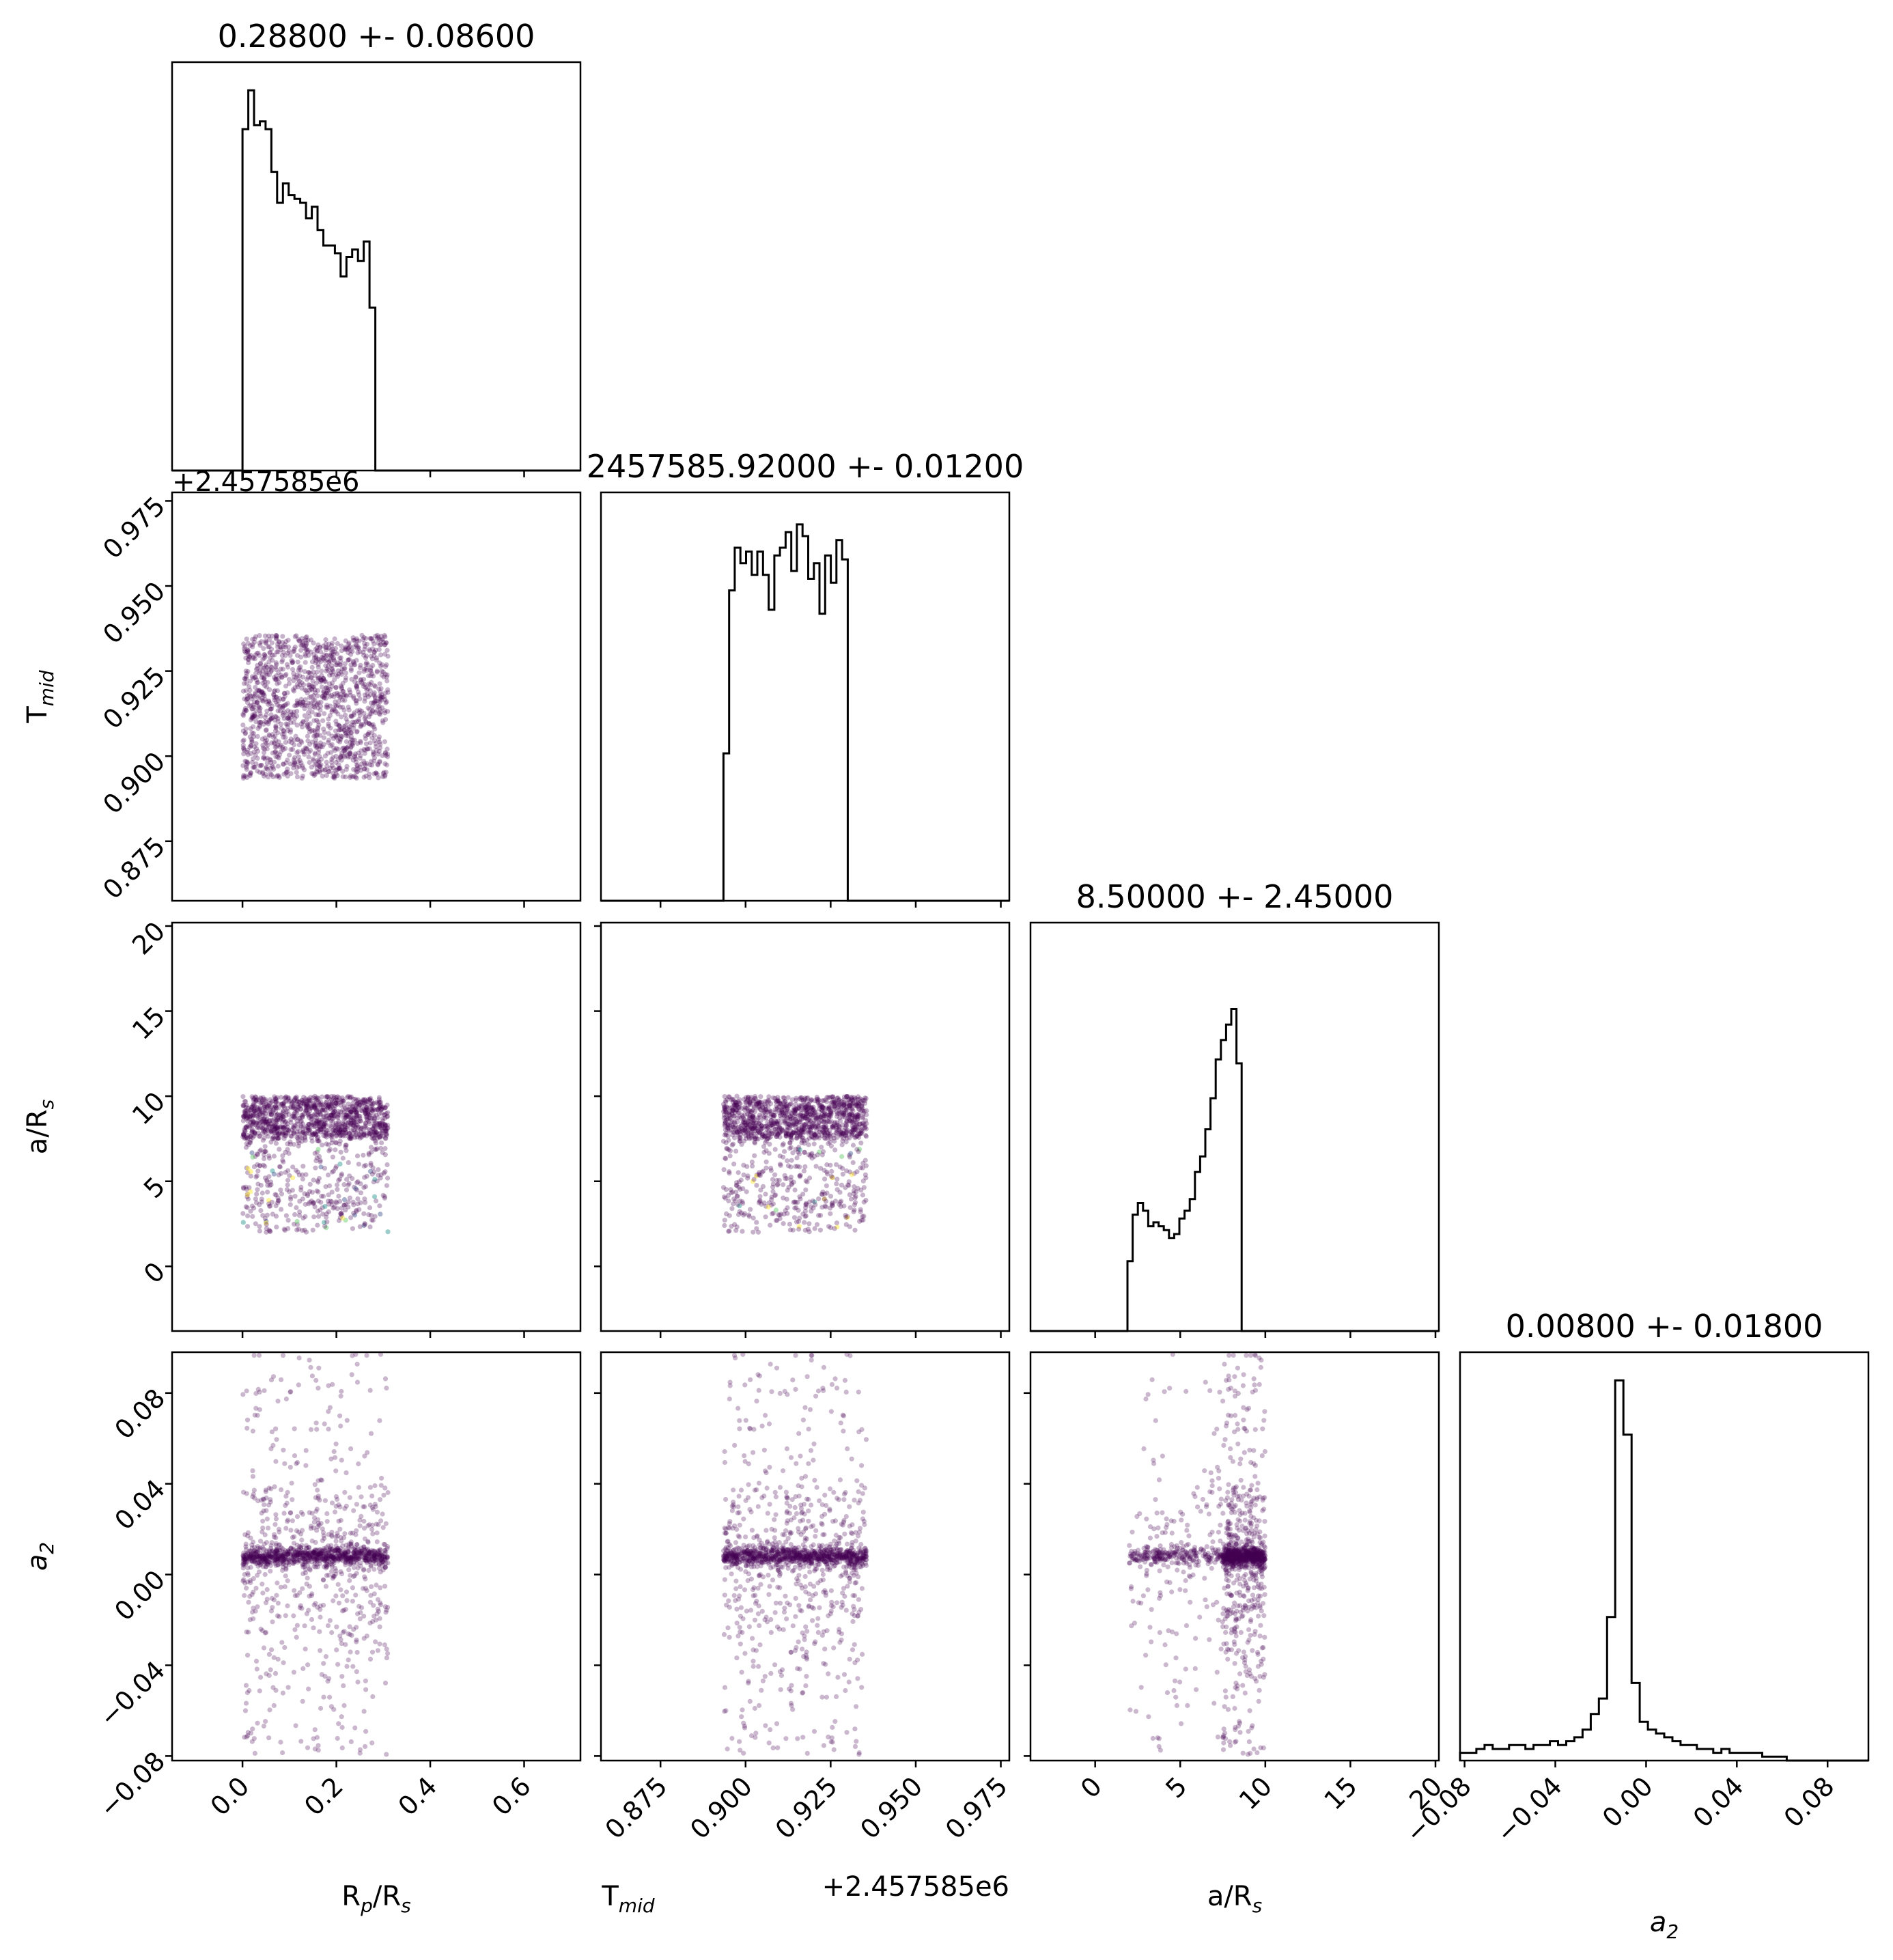  Describe the element at coordinates (794, 1164) in the screenshot. I see `scatter-points-tmid-vs-ars` at that location.